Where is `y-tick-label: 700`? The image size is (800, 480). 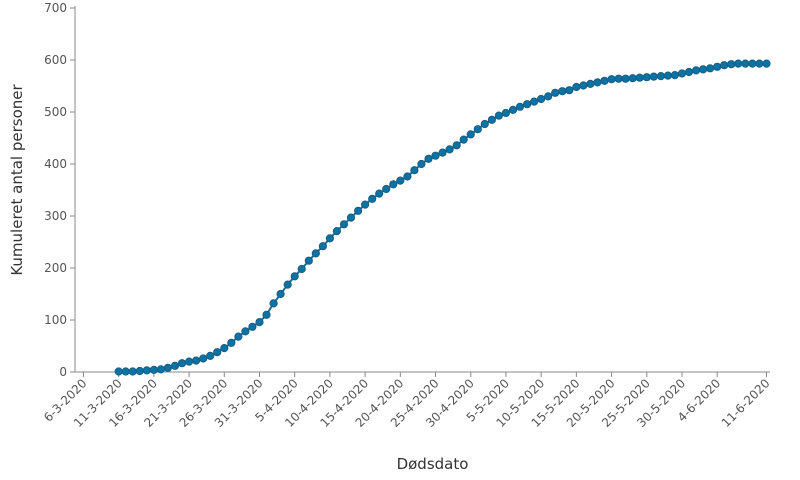 y-tick-label: 700 is located at coordinates (55, 8).